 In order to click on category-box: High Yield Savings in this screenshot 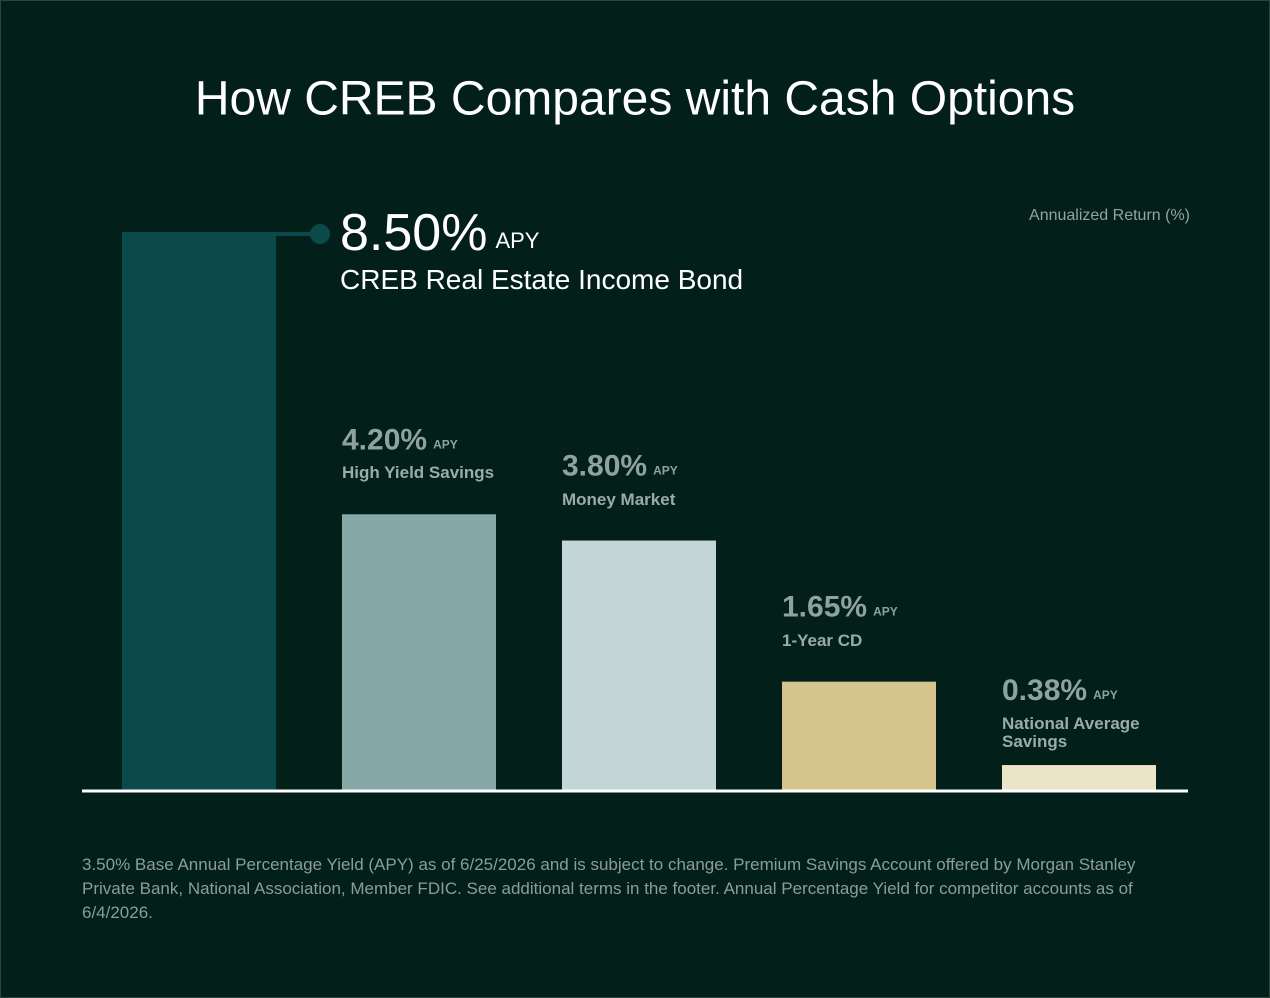, I will do `click(418, 473)`.